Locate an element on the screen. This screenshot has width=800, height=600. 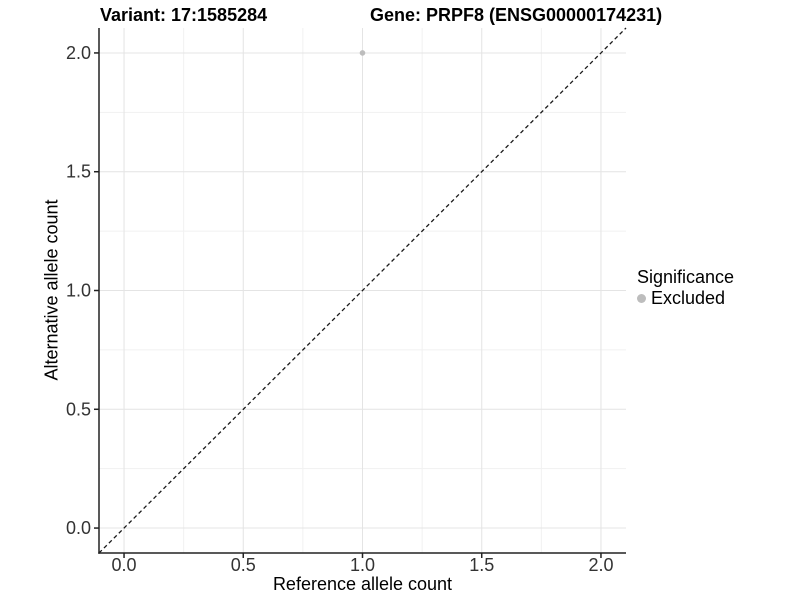
x-tick-label: 2.0 is located at coordinates (600, 565).